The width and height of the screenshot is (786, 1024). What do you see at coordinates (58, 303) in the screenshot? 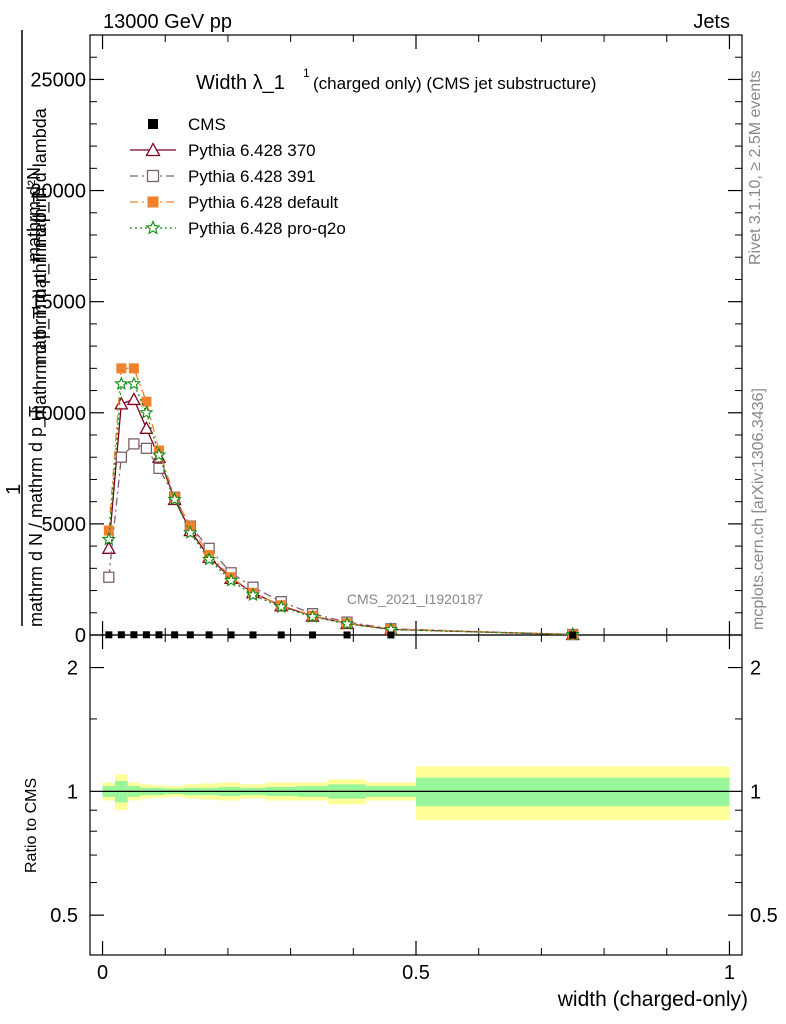
I see `upper-ytick-label: 15000` at bounding box center [58, 303].